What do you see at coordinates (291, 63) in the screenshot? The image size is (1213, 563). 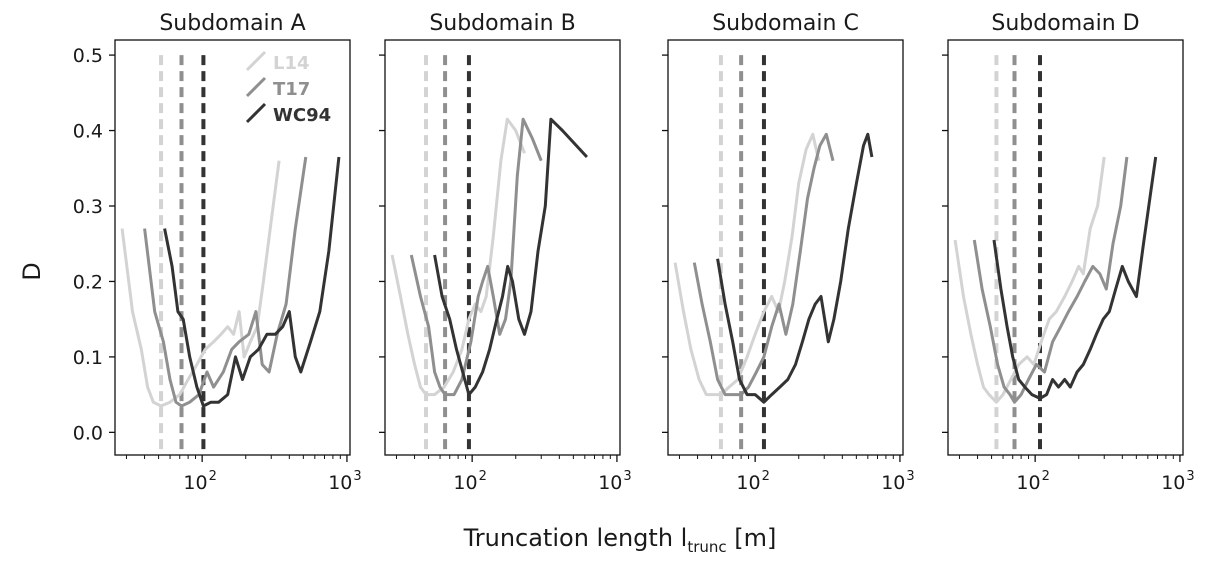 I see `legend-label-l14: L14` at bounding box center [291, 63].